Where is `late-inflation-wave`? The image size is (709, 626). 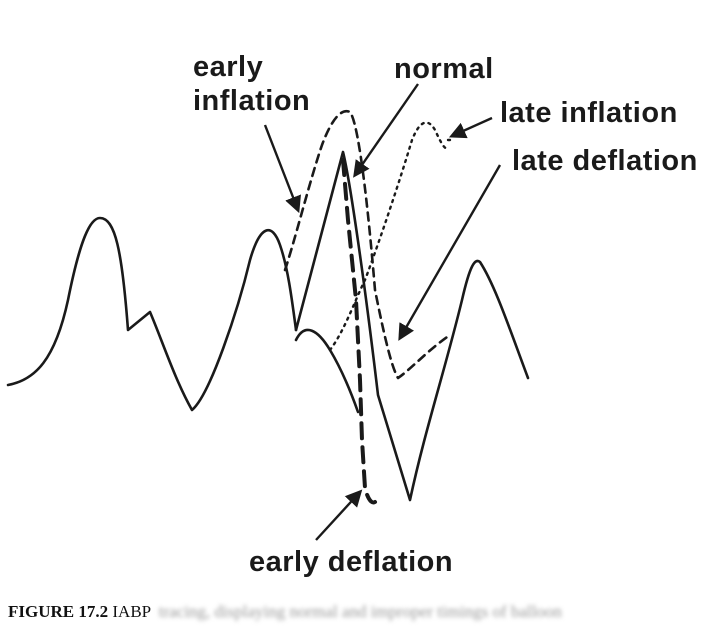
late-inflation-wave is located at coordinates (391, 236).